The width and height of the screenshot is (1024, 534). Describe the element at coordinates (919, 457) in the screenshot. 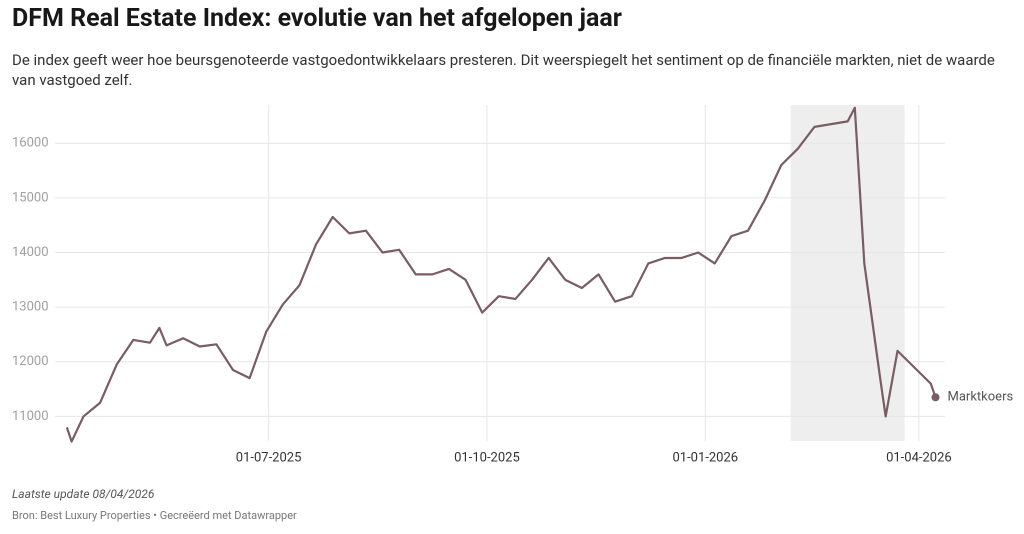

I see `x-tick-label: 01-04-2026` at that location.